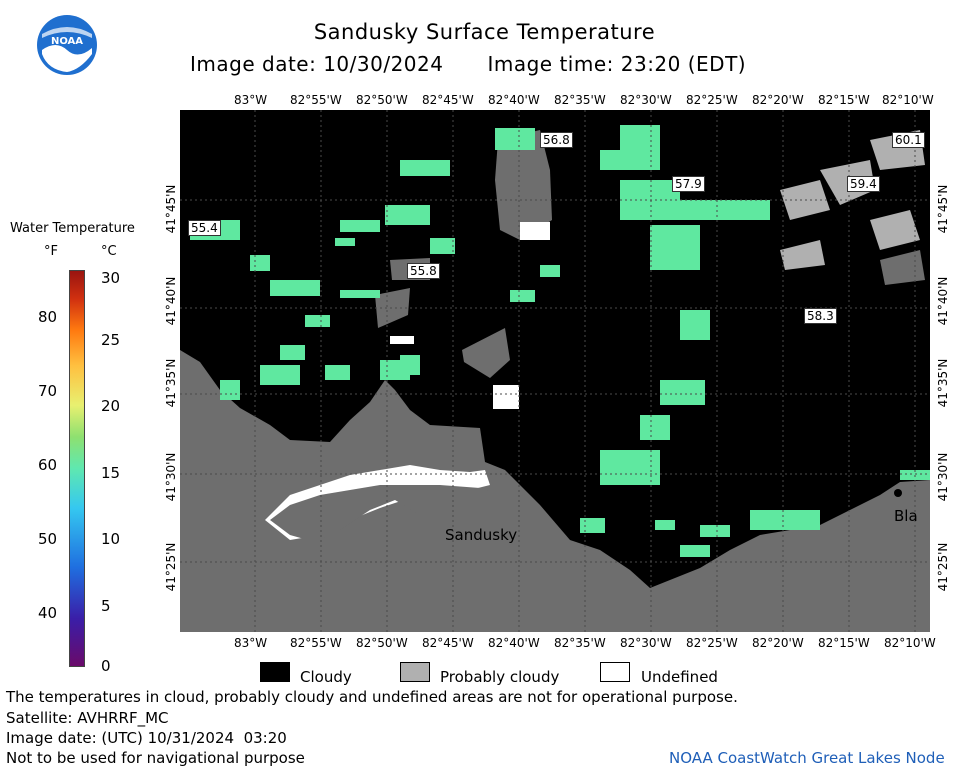 This screenshot has width=969, height=773. What do you see at coordinates (908, 140) in the screenshot?
I see `temp-label: 60.1` at bounding box center [908, 140].